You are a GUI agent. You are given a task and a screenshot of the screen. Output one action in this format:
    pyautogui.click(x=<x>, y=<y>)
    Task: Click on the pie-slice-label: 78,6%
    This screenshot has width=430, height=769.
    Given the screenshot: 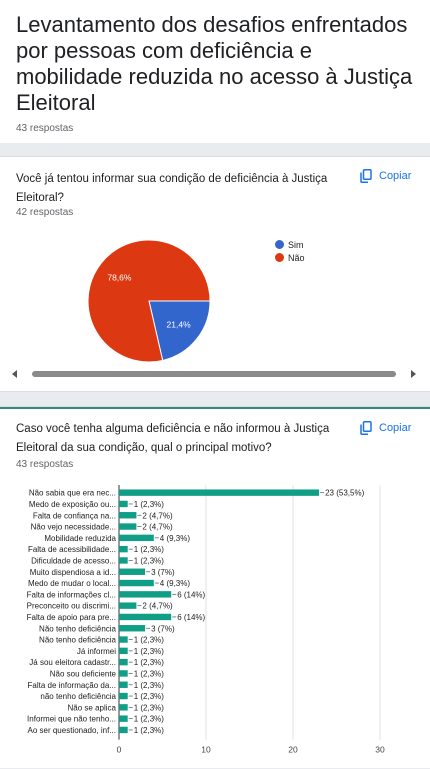 What is the action you would take?
    pyautogui.click(x=119, y=277)
    